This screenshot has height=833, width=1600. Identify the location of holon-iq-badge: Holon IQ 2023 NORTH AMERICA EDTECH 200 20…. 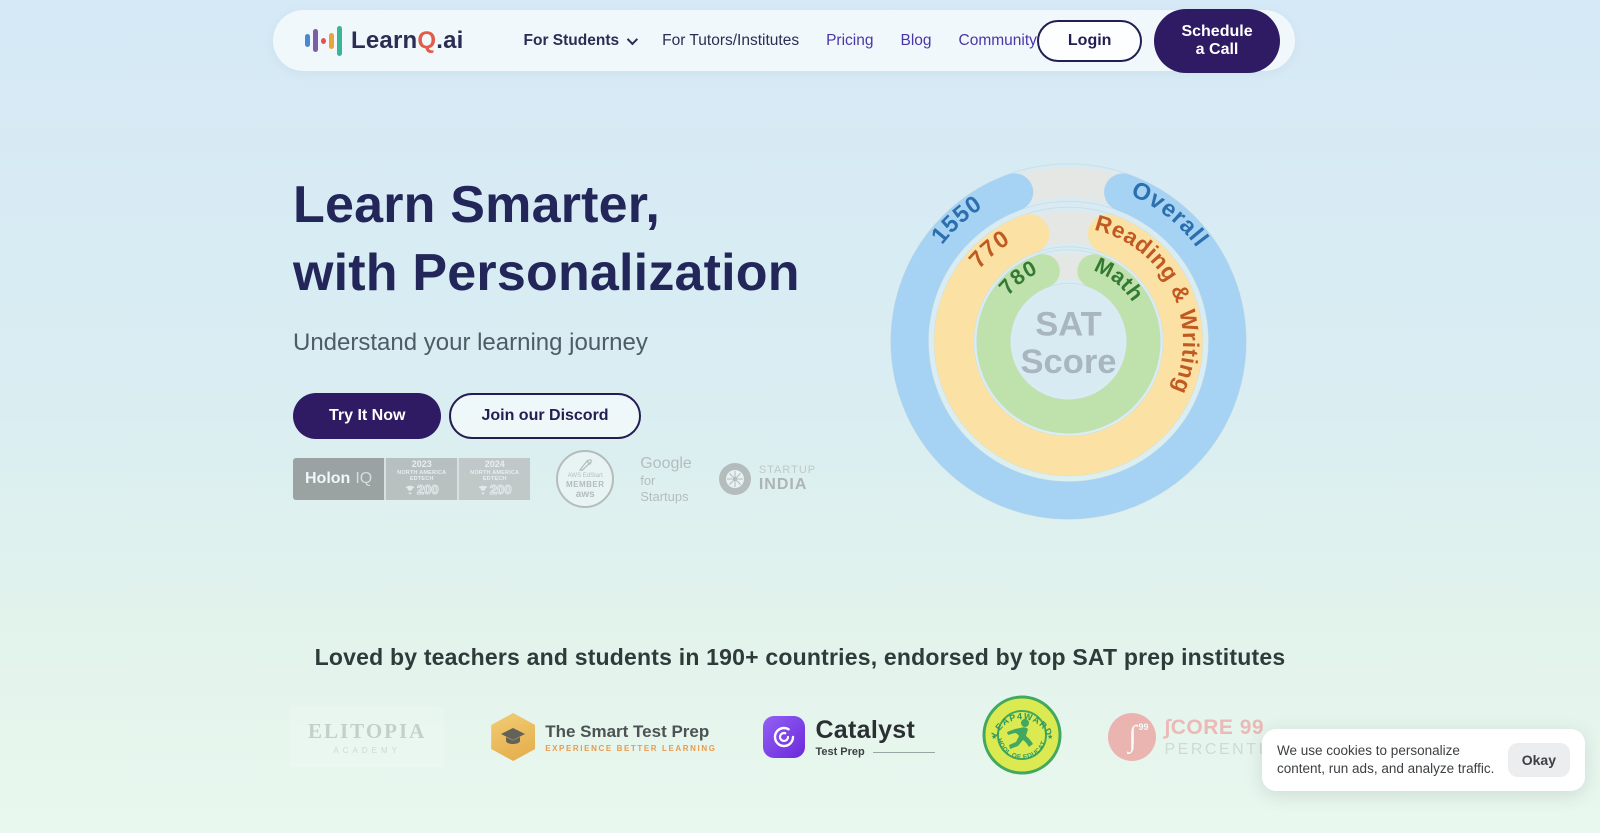
(412, 479).